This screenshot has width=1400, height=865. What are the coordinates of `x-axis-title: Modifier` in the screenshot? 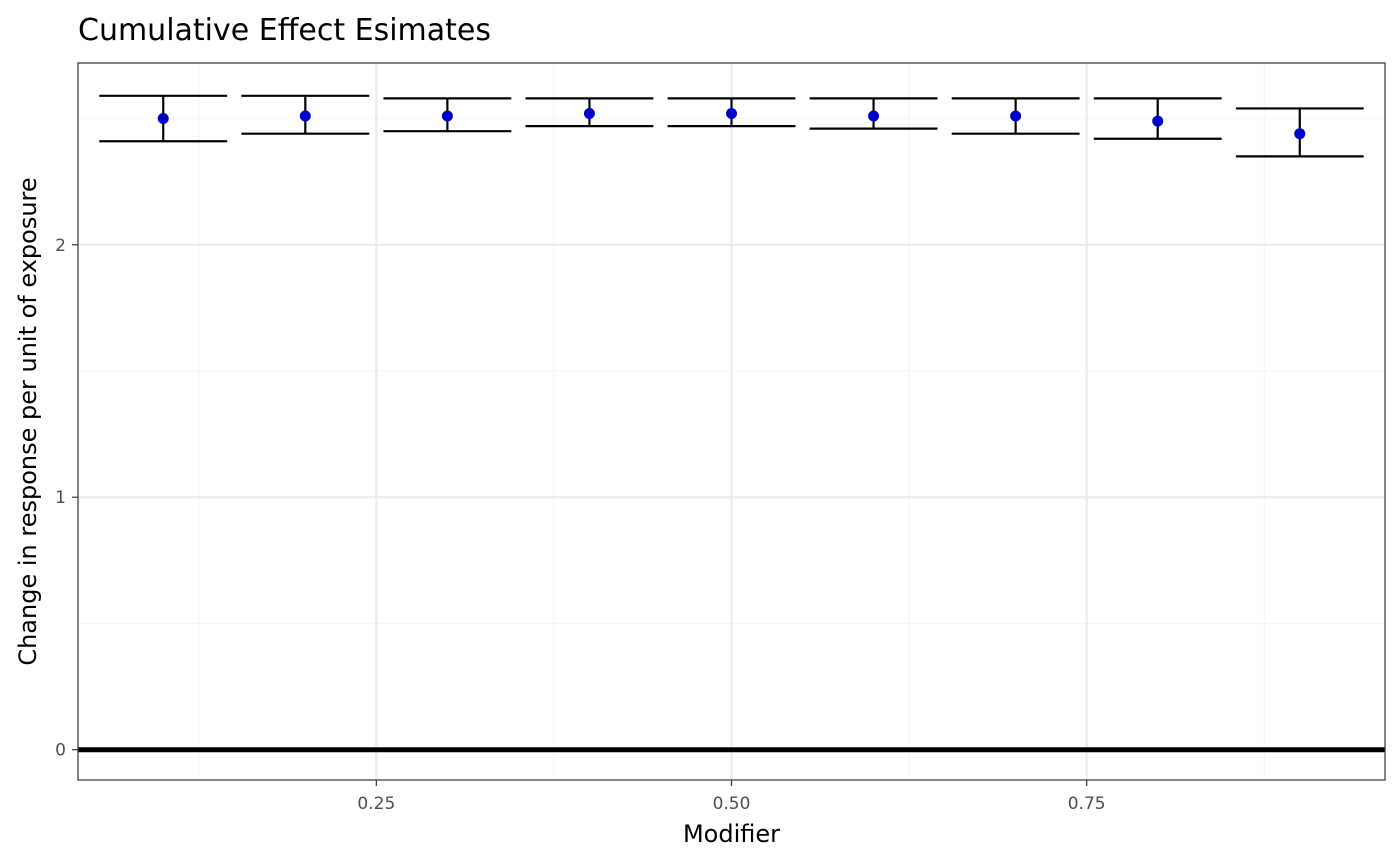 It's located at (731, 834).